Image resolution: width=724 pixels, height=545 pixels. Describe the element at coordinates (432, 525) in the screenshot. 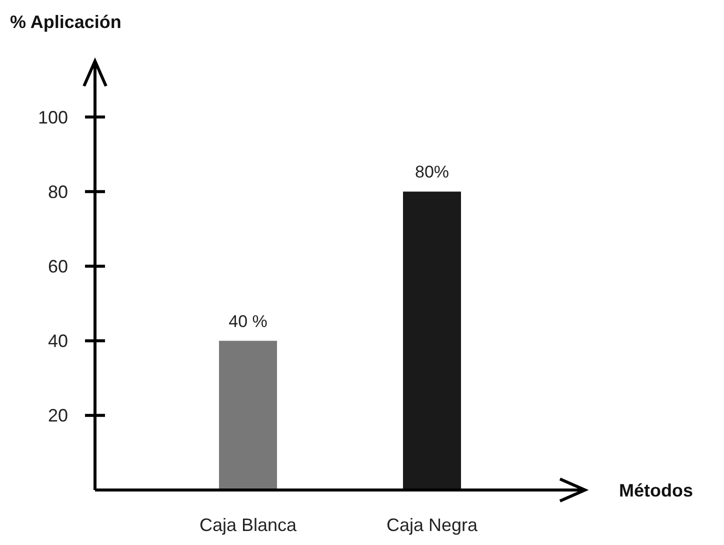

I see `x-tick-label: Caja Negra` at that location.